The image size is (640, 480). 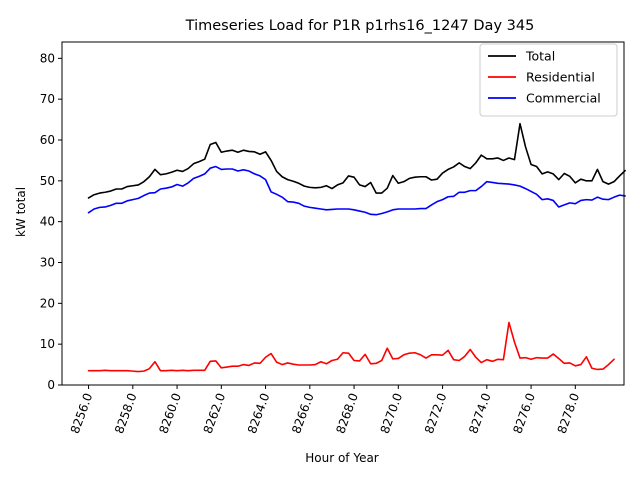 What do you see at coordinates (47, 344) in the screenshot?
I see `y-tick-label: 10` at bounding box center [47, 344].